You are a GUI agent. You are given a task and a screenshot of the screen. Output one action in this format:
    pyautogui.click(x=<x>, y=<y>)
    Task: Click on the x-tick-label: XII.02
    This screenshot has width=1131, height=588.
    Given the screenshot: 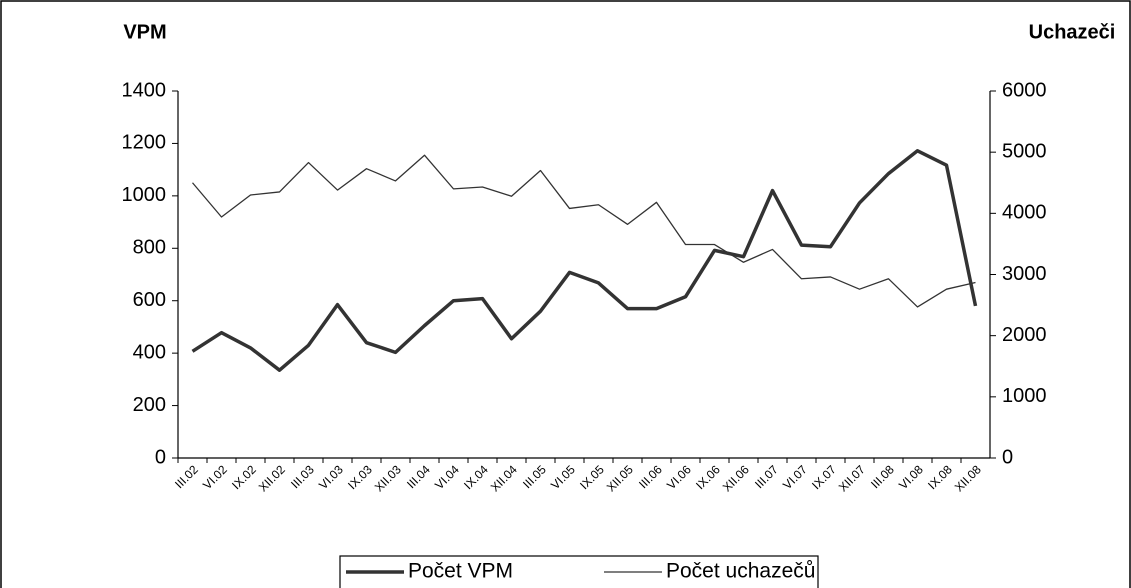 What is the action you would take?
    pyautogui.click(x=272, y=478)
    